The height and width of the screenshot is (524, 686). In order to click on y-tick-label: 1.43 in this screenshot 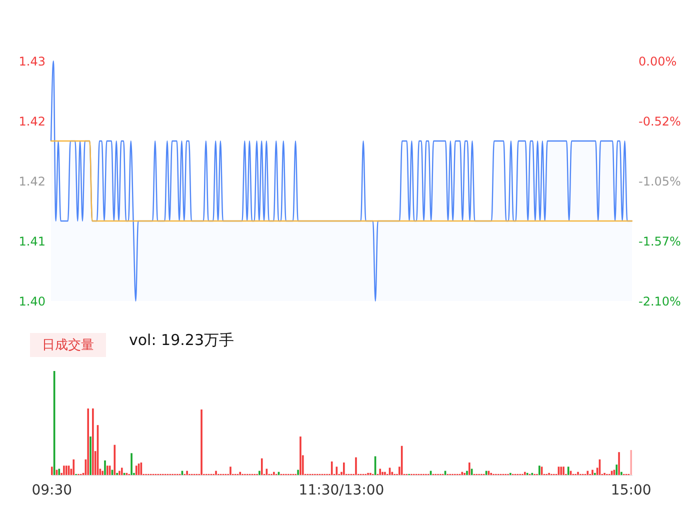, I will do `click(32, 61)`.